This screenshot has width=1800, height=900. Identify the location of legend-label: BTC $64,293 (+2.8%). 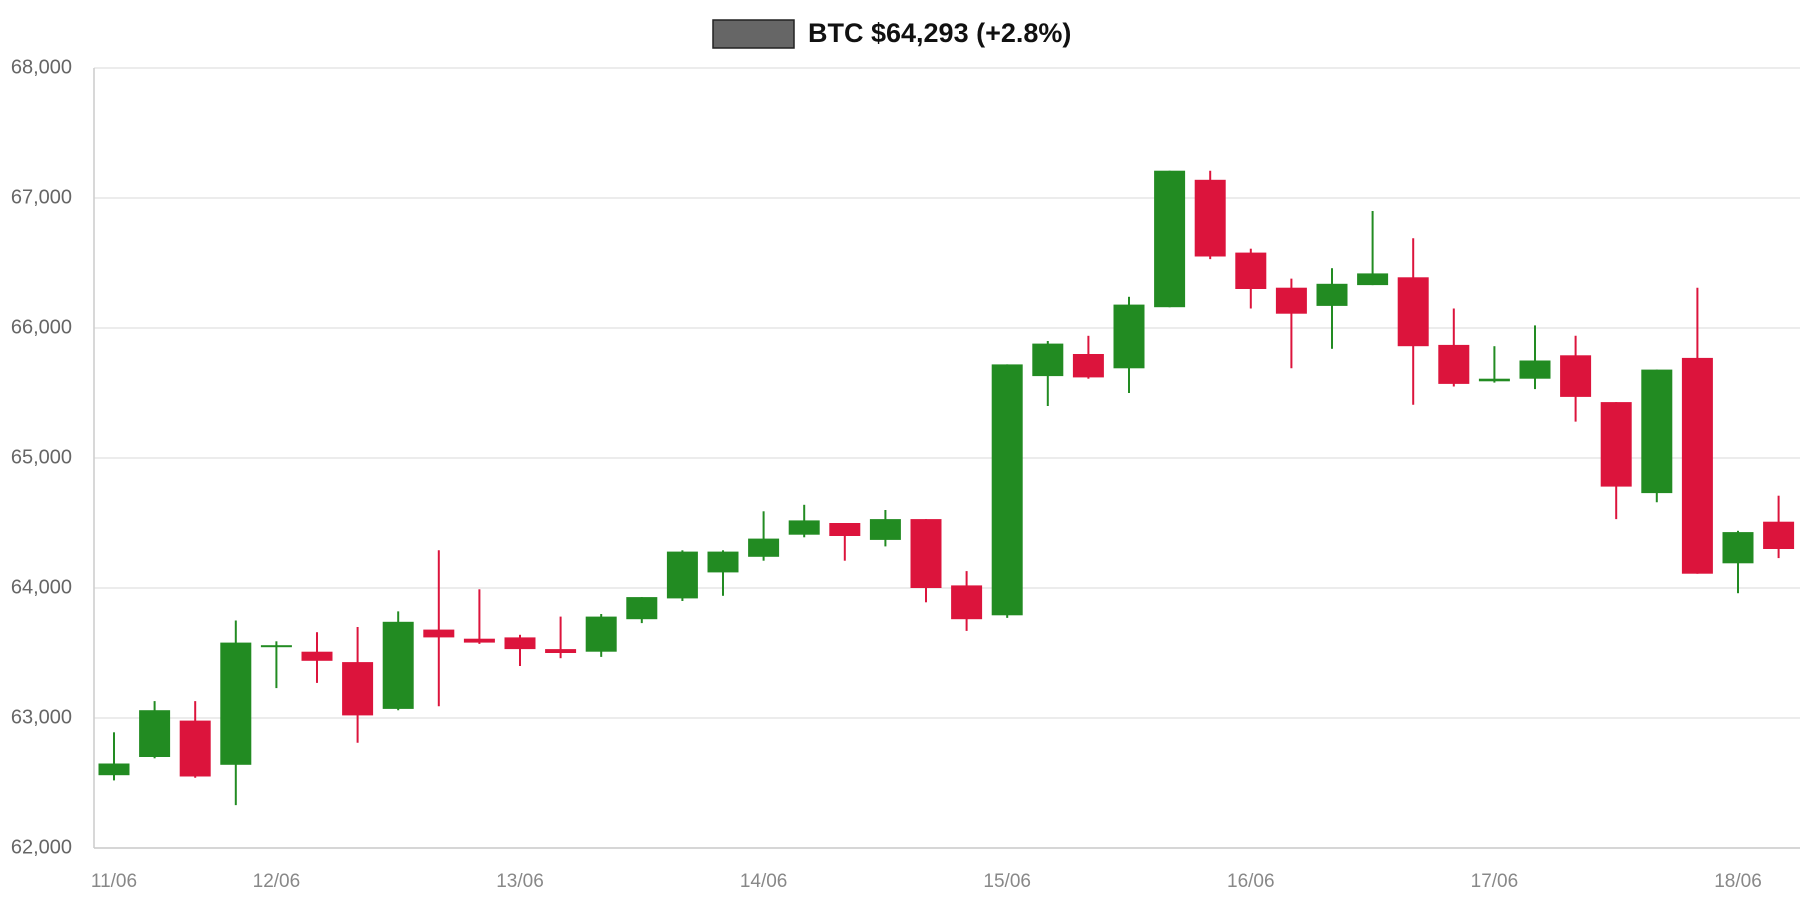
(939, 33).